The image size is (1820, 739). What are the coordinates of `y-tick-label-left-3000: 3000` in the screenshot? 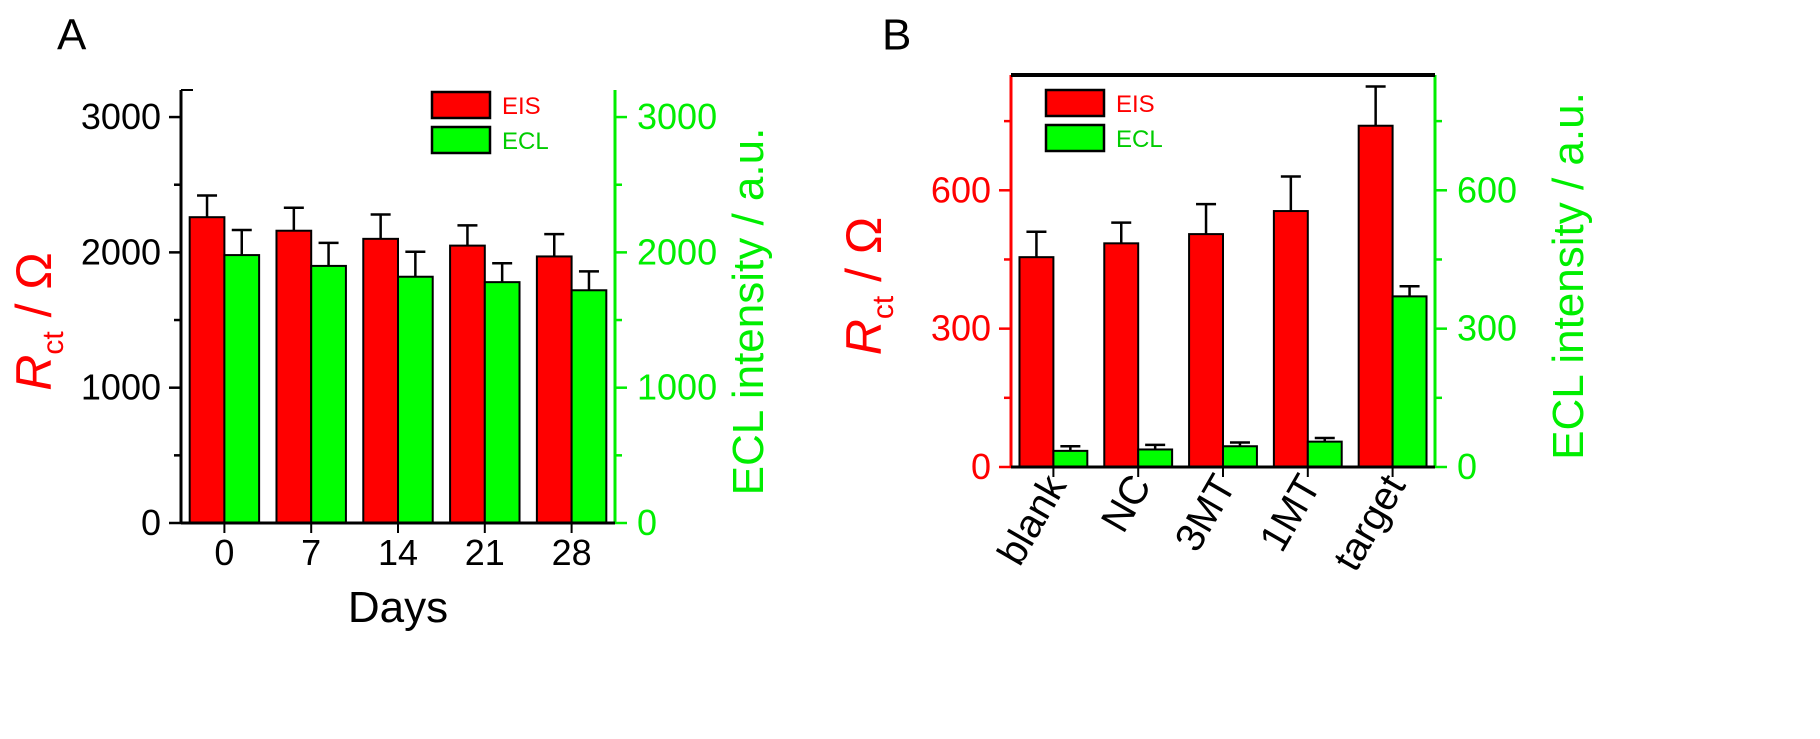 It's located at (121, 116).